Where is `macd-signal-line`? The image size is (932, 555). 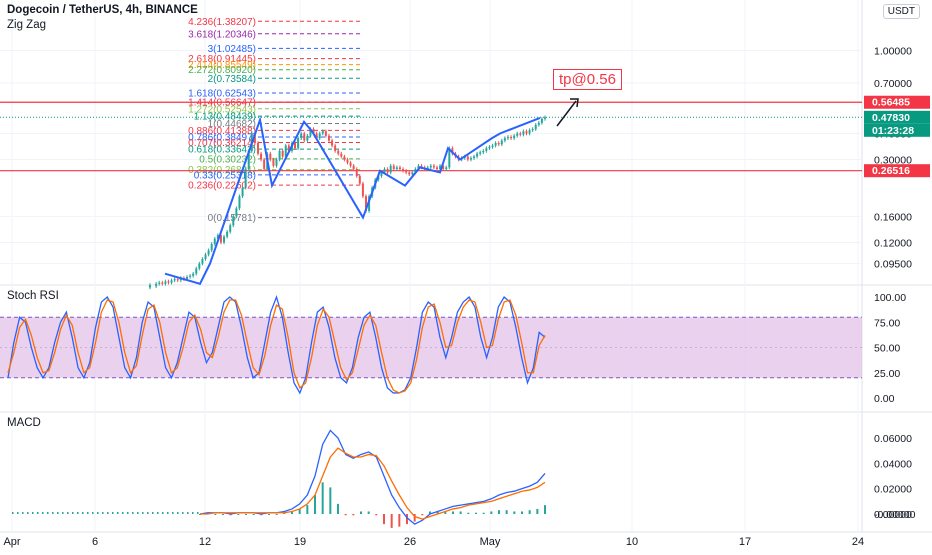 macd-signal-line is located at coordinates (373, 483).